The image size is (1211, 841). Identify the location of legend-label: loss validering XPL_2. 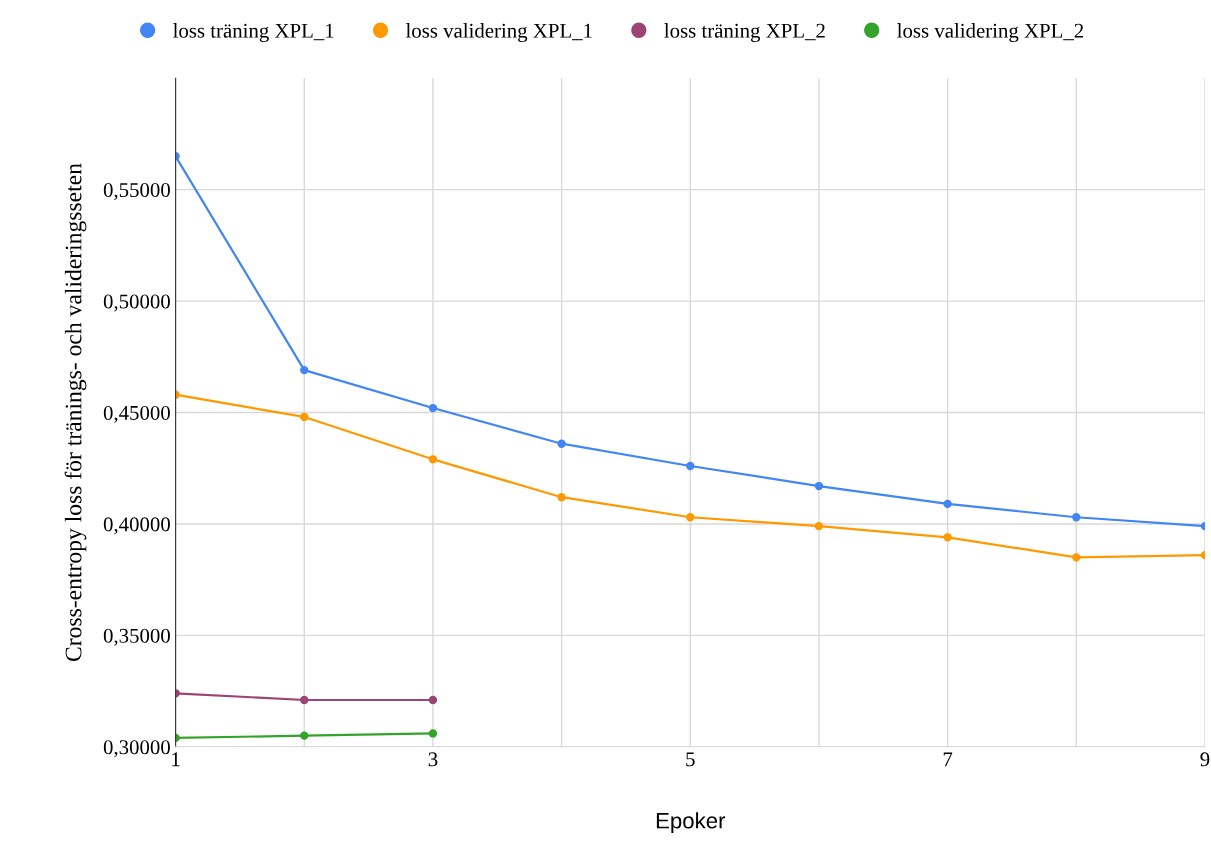
(990, 33).